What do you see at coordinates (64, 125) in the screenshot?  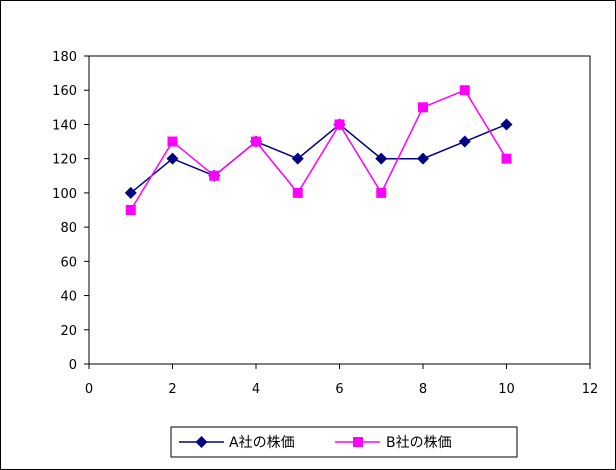 I see `y-tick-label: 140` at bounding box center [64, 125].